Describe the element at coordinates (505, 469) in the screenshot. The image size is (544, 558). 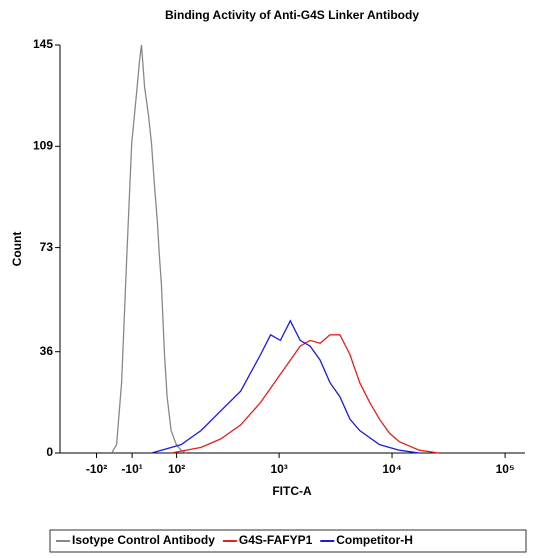
I see `x-tick-label: 10⁵` at that location.